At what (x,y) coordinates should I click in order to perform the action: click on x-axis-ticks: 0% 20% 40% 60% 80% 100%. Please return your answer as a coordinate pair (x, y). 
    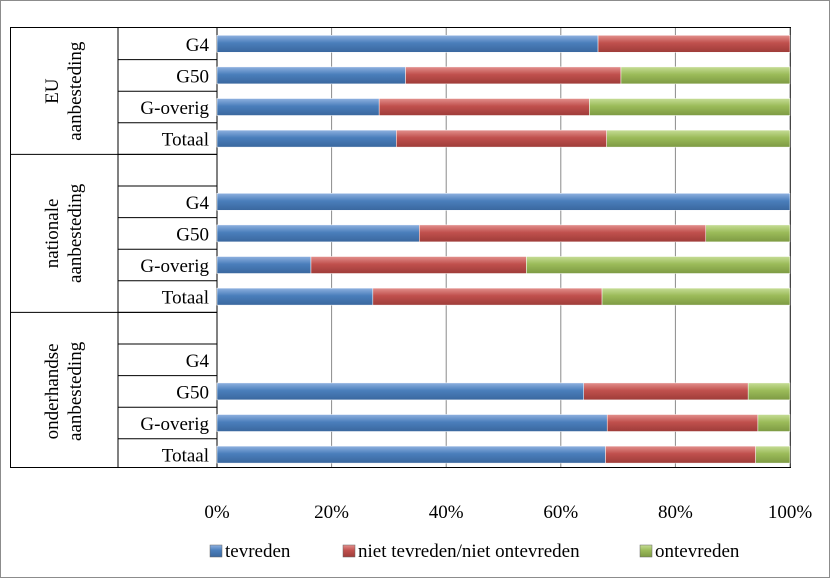
    Looking at the image, I should click on (508, 512).